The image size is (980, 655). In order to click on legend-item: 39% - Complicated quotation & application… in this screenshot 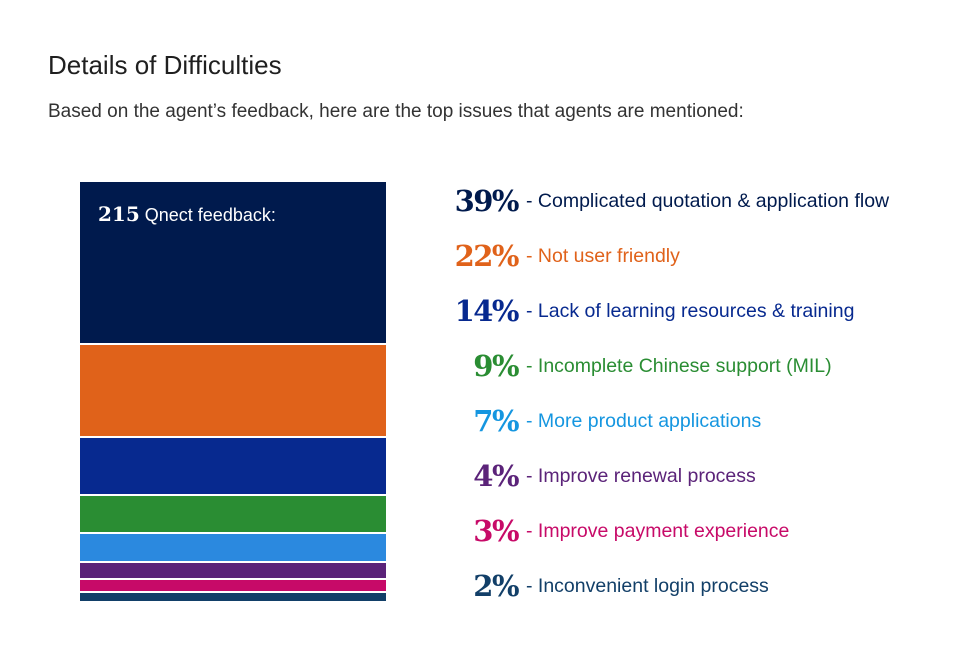, I will do `click(665, 201)`.